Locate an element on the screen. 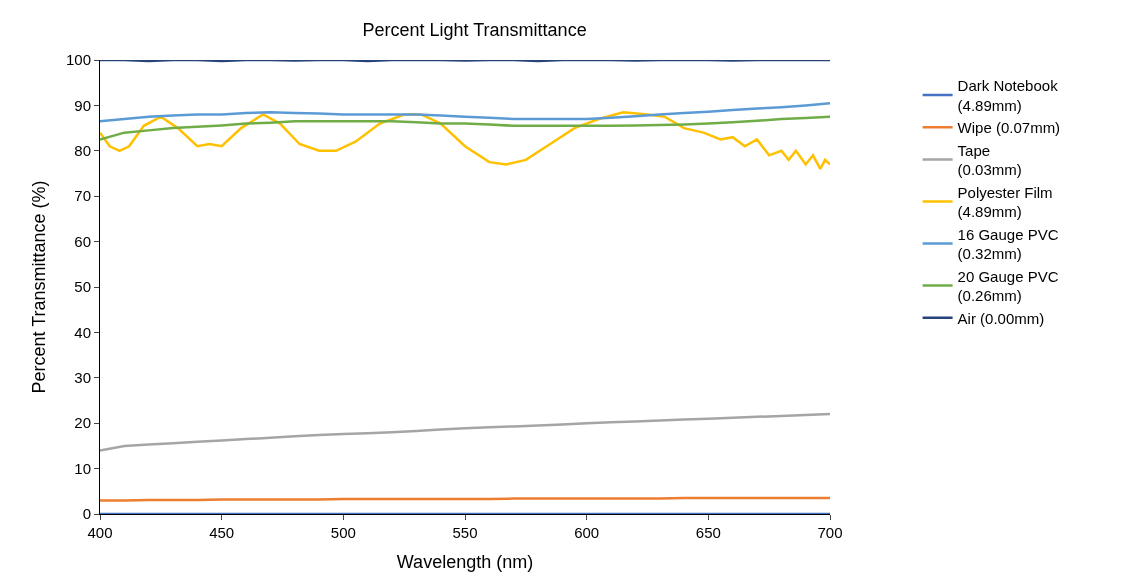 The width and height of the screenshot is (1130, 584). y-tick-label: 90 is located at coordinates (82, 105).